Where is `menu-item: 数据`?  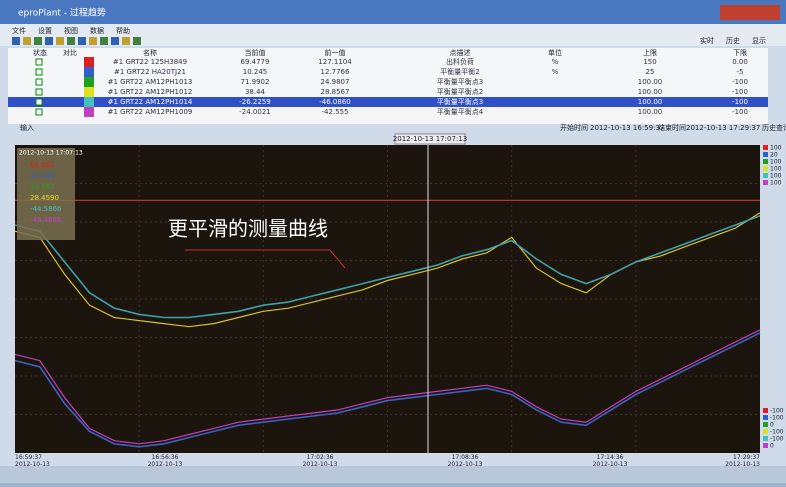
menu-item: 数据 is located at coordinates (97, 30).